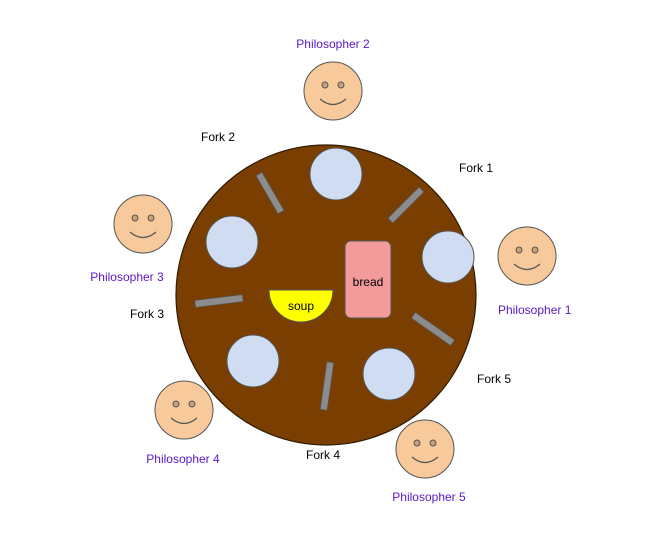  What do you see at coordinates (429, 497) in the screenshot?
I see `philosopher-5-label: Philosopher 5` at bounding box center [429, 497].